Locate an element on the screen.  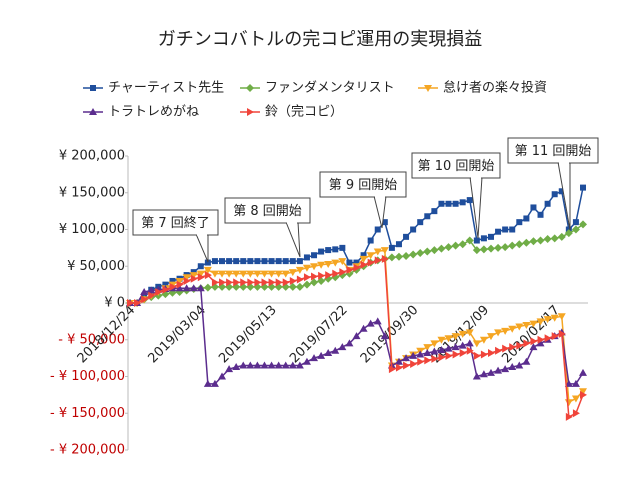
y-tick-label: ¥ 150,000 is located at coordinates (92, 192).